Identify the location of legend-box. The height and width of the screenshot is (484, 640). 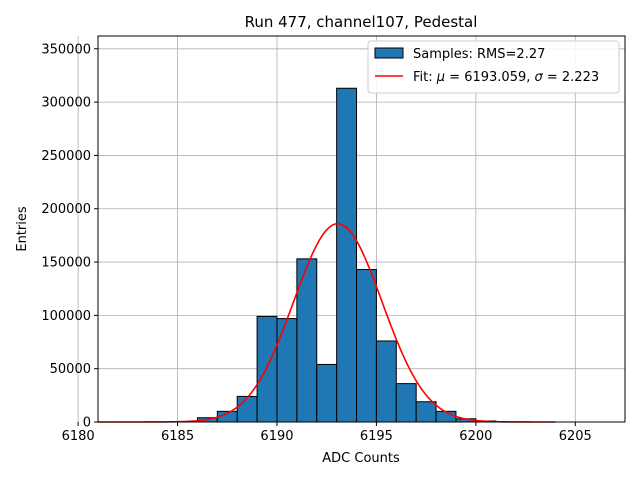
(493, 67).